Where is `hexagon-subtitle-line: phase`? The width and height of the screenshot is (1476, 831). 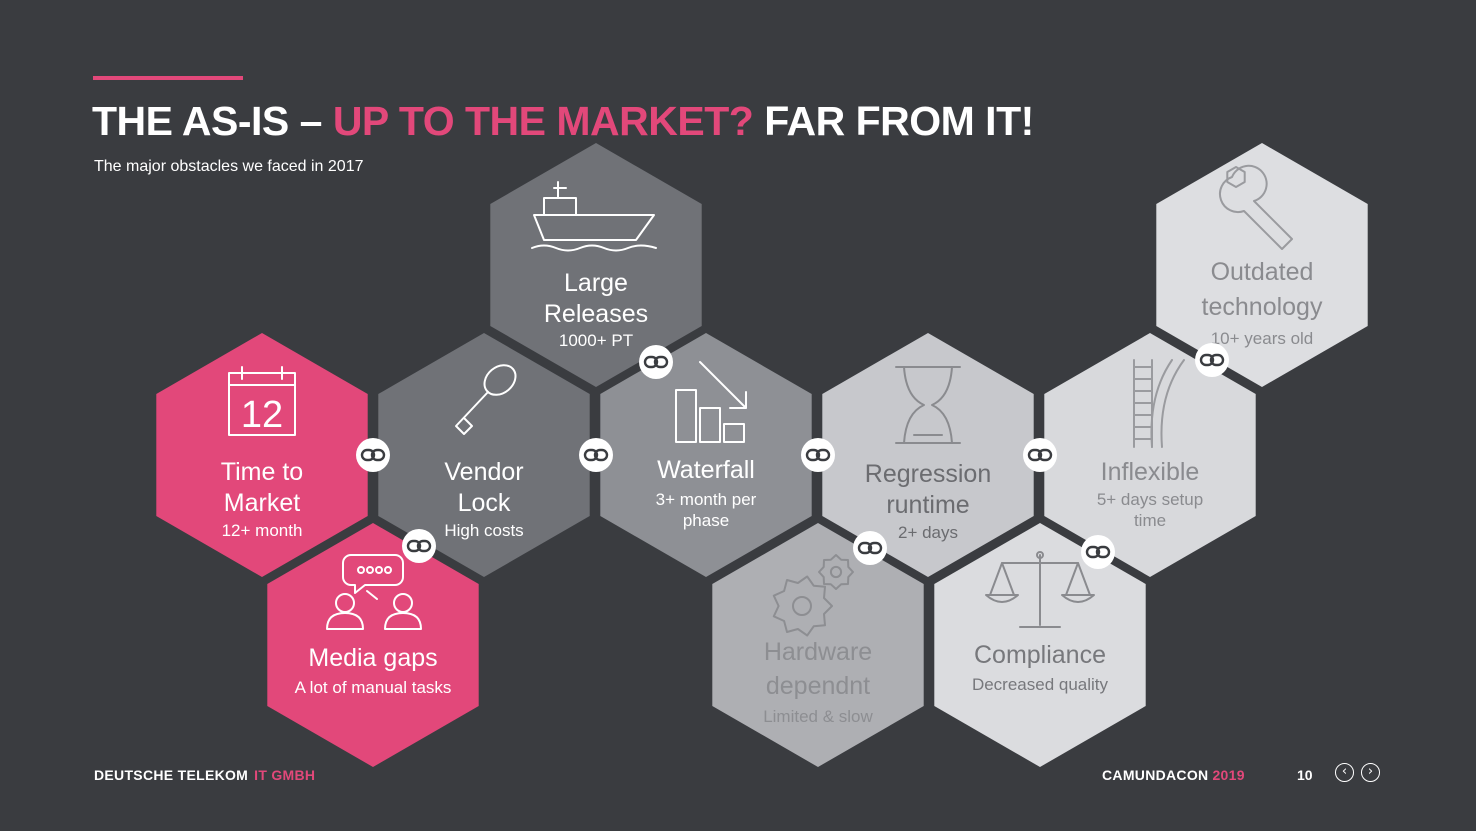
hexagon-subtitle-line: phase is located at coordinates (706, 520).